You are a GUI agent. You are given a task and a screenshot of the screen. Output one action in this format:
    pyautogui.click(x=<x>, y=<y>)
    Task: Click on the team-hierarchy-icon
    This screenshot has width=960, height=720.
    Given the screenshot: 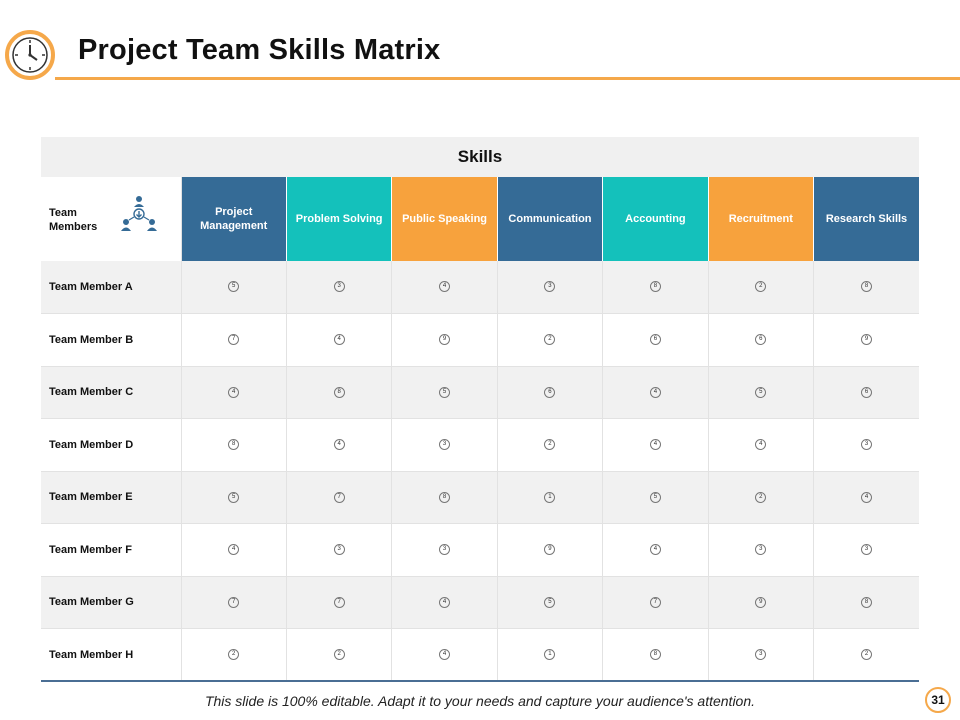 What is the action you would take?
    pyautogui.click(x=139, y=213)
    